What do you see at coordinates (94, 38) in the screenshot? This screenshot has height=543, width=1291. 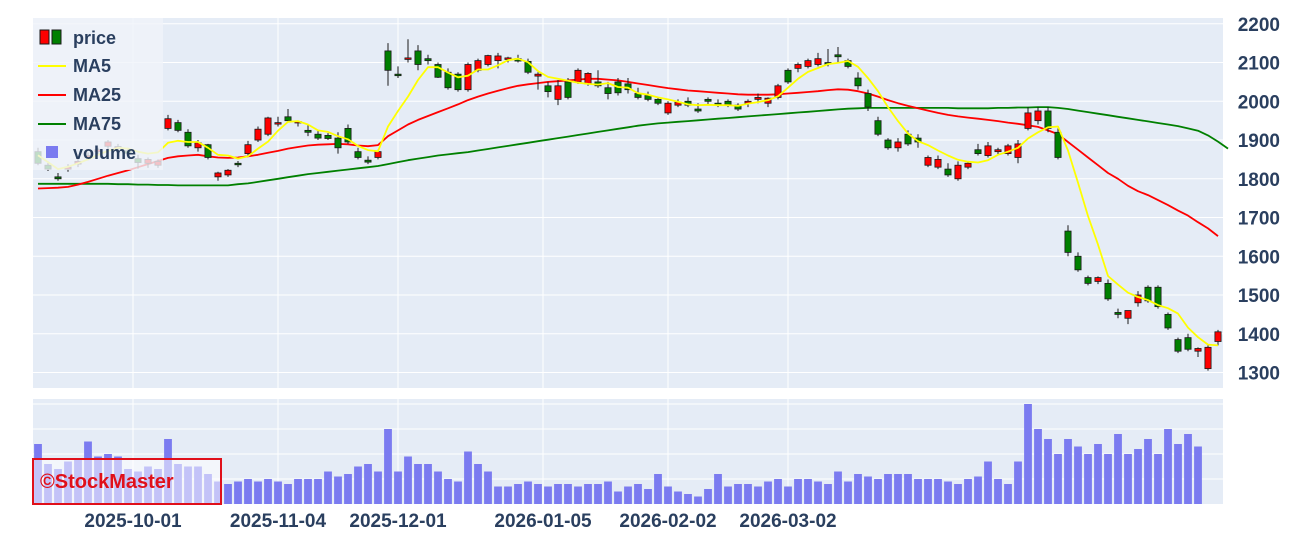 I see `legend-label-price: price` at bounding box center [94, 38].